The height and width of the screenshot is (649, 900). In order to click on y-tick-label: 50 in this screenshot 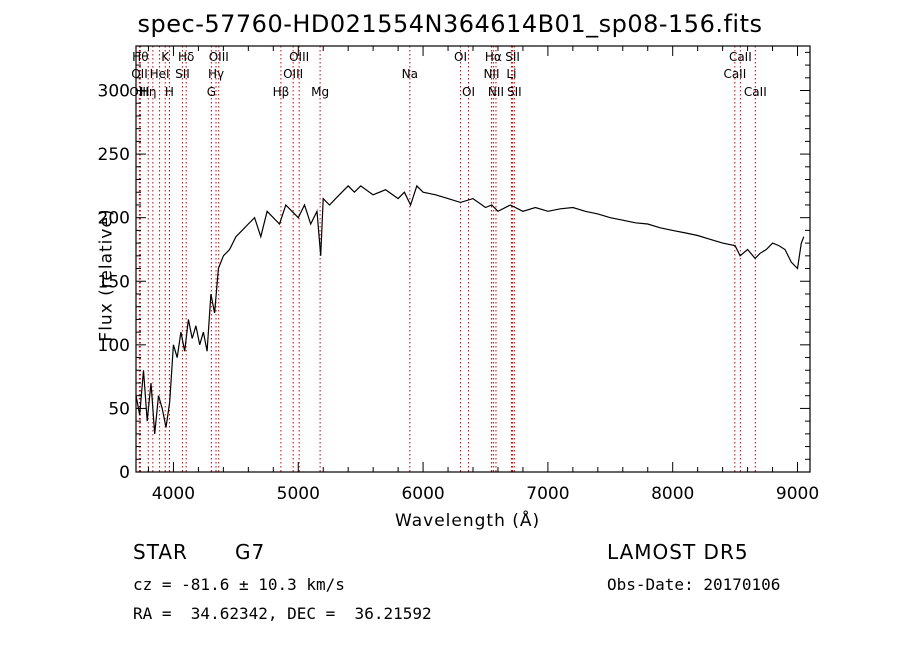, I will do `click(119, 409)`.